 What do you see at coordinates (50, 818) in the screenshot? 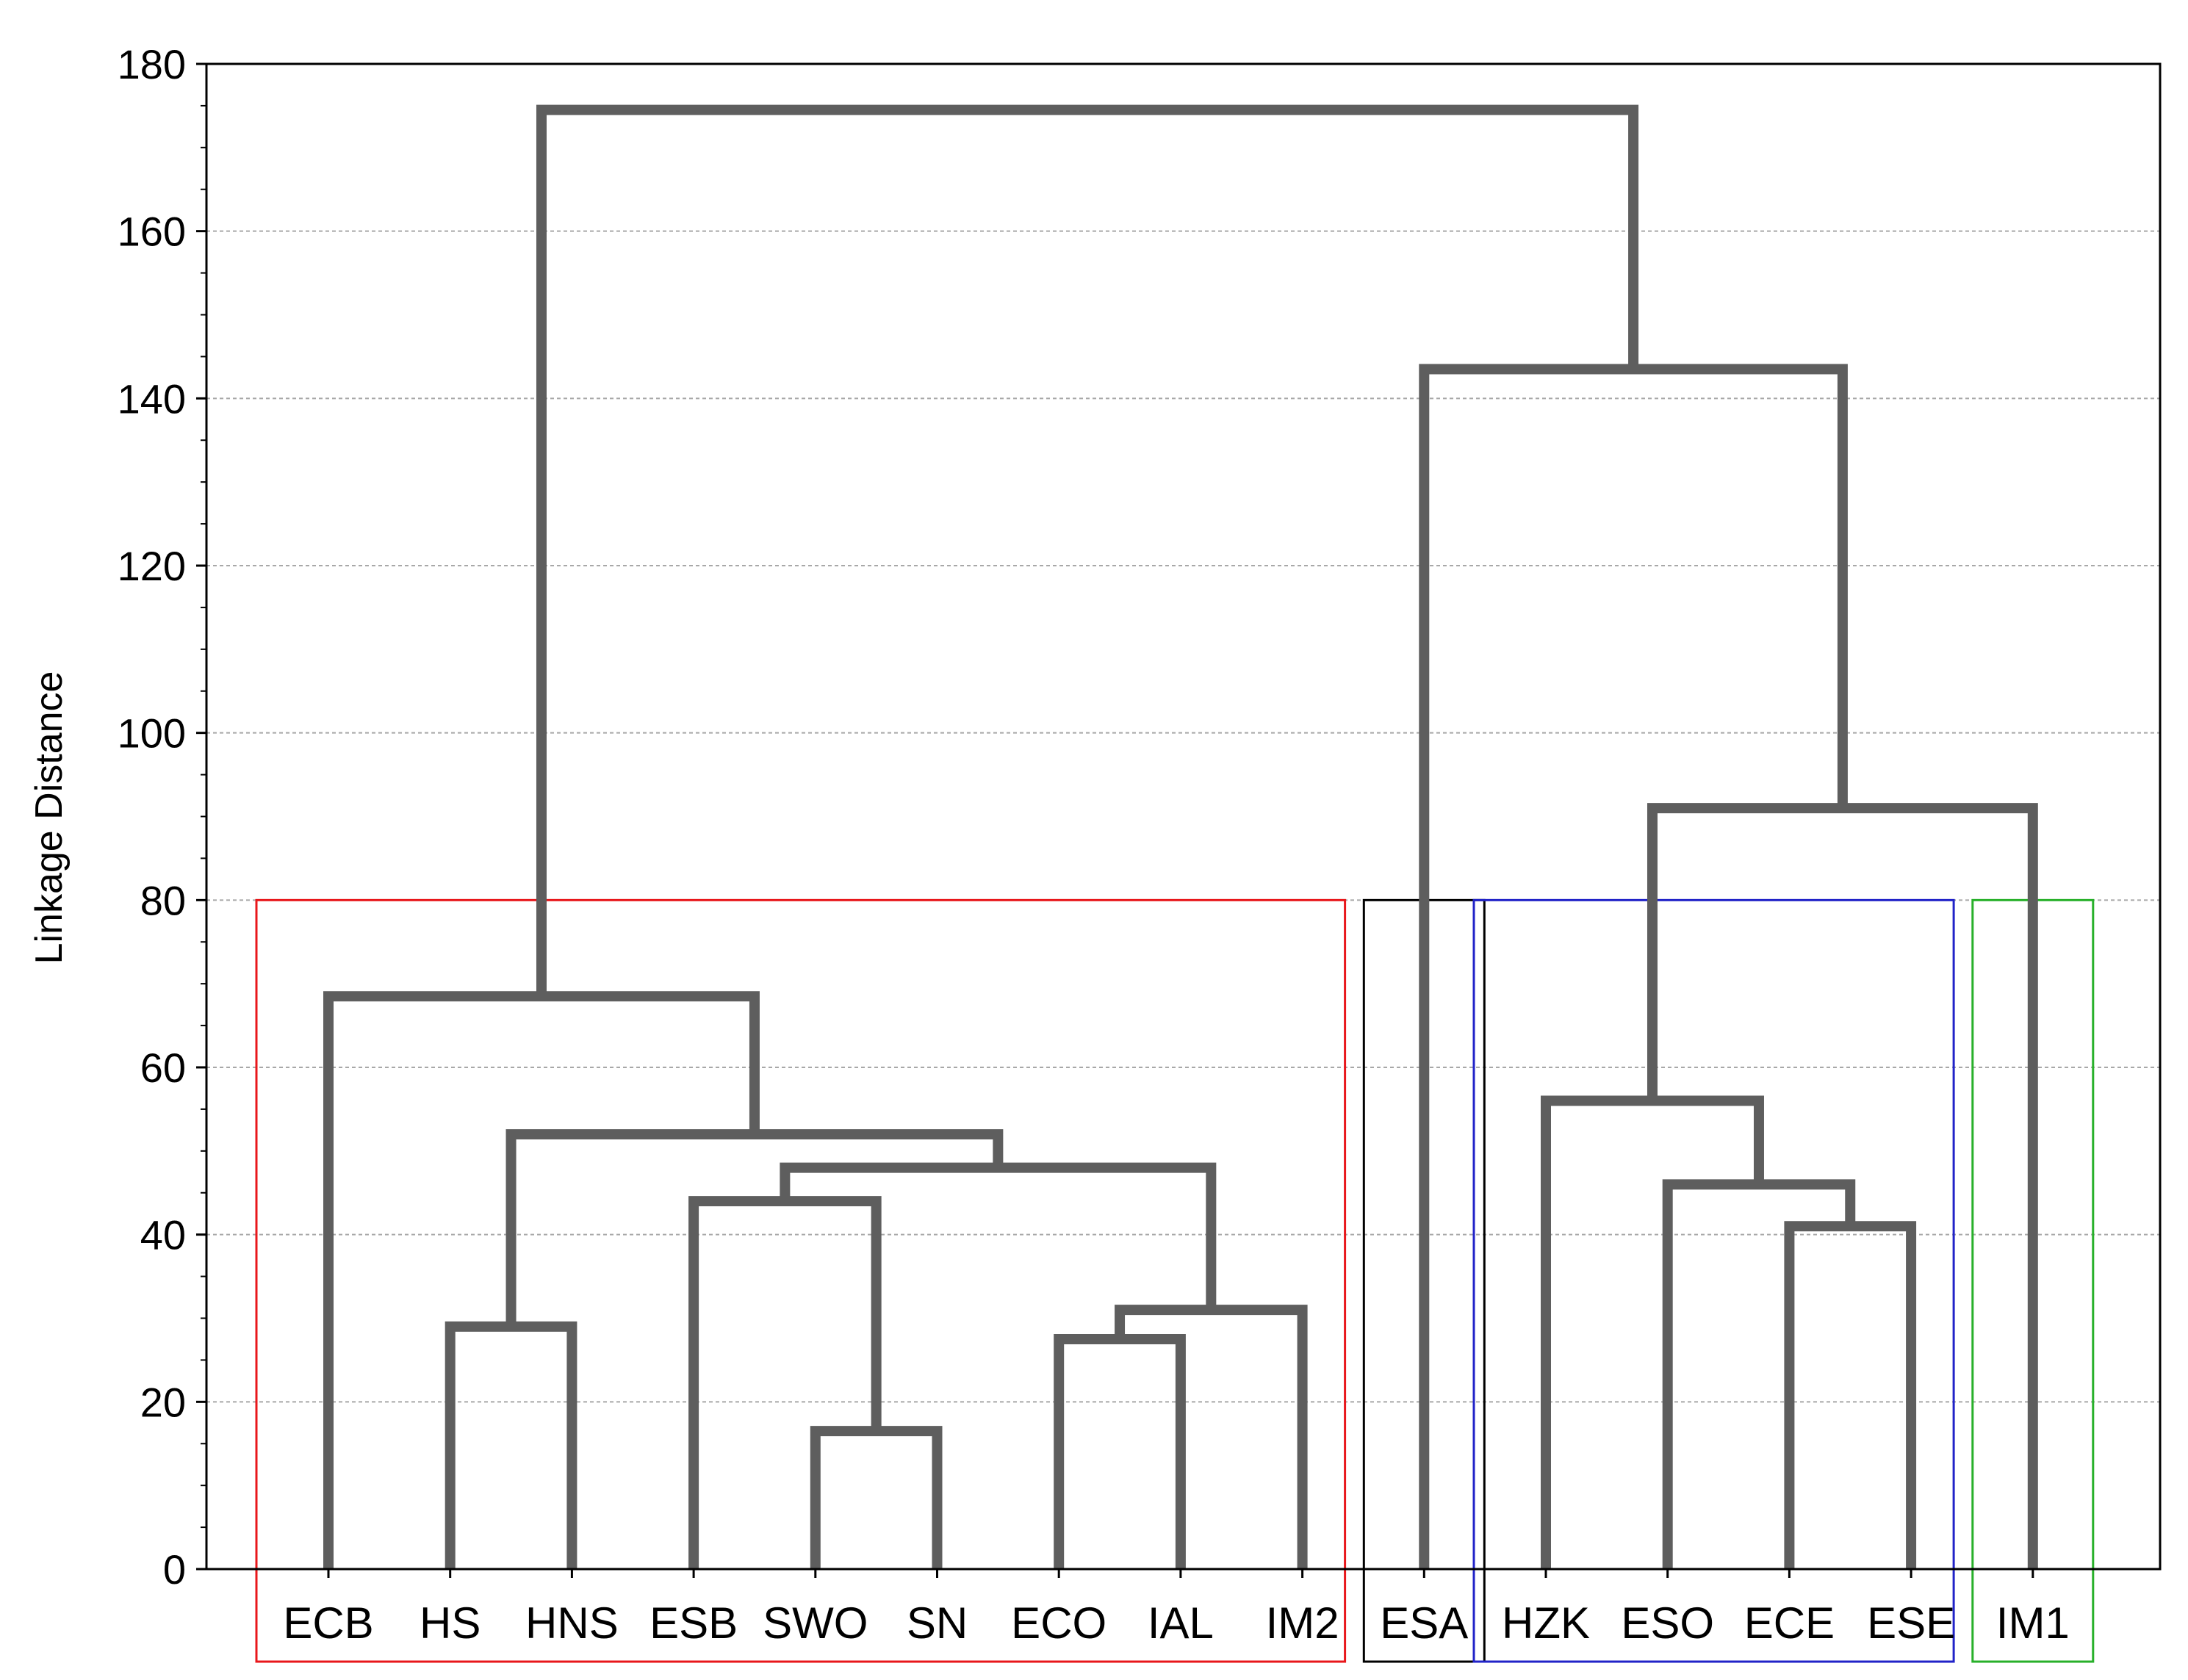
I see `y-axis-title: Linkage Distance` at bounding box center [50, 818].